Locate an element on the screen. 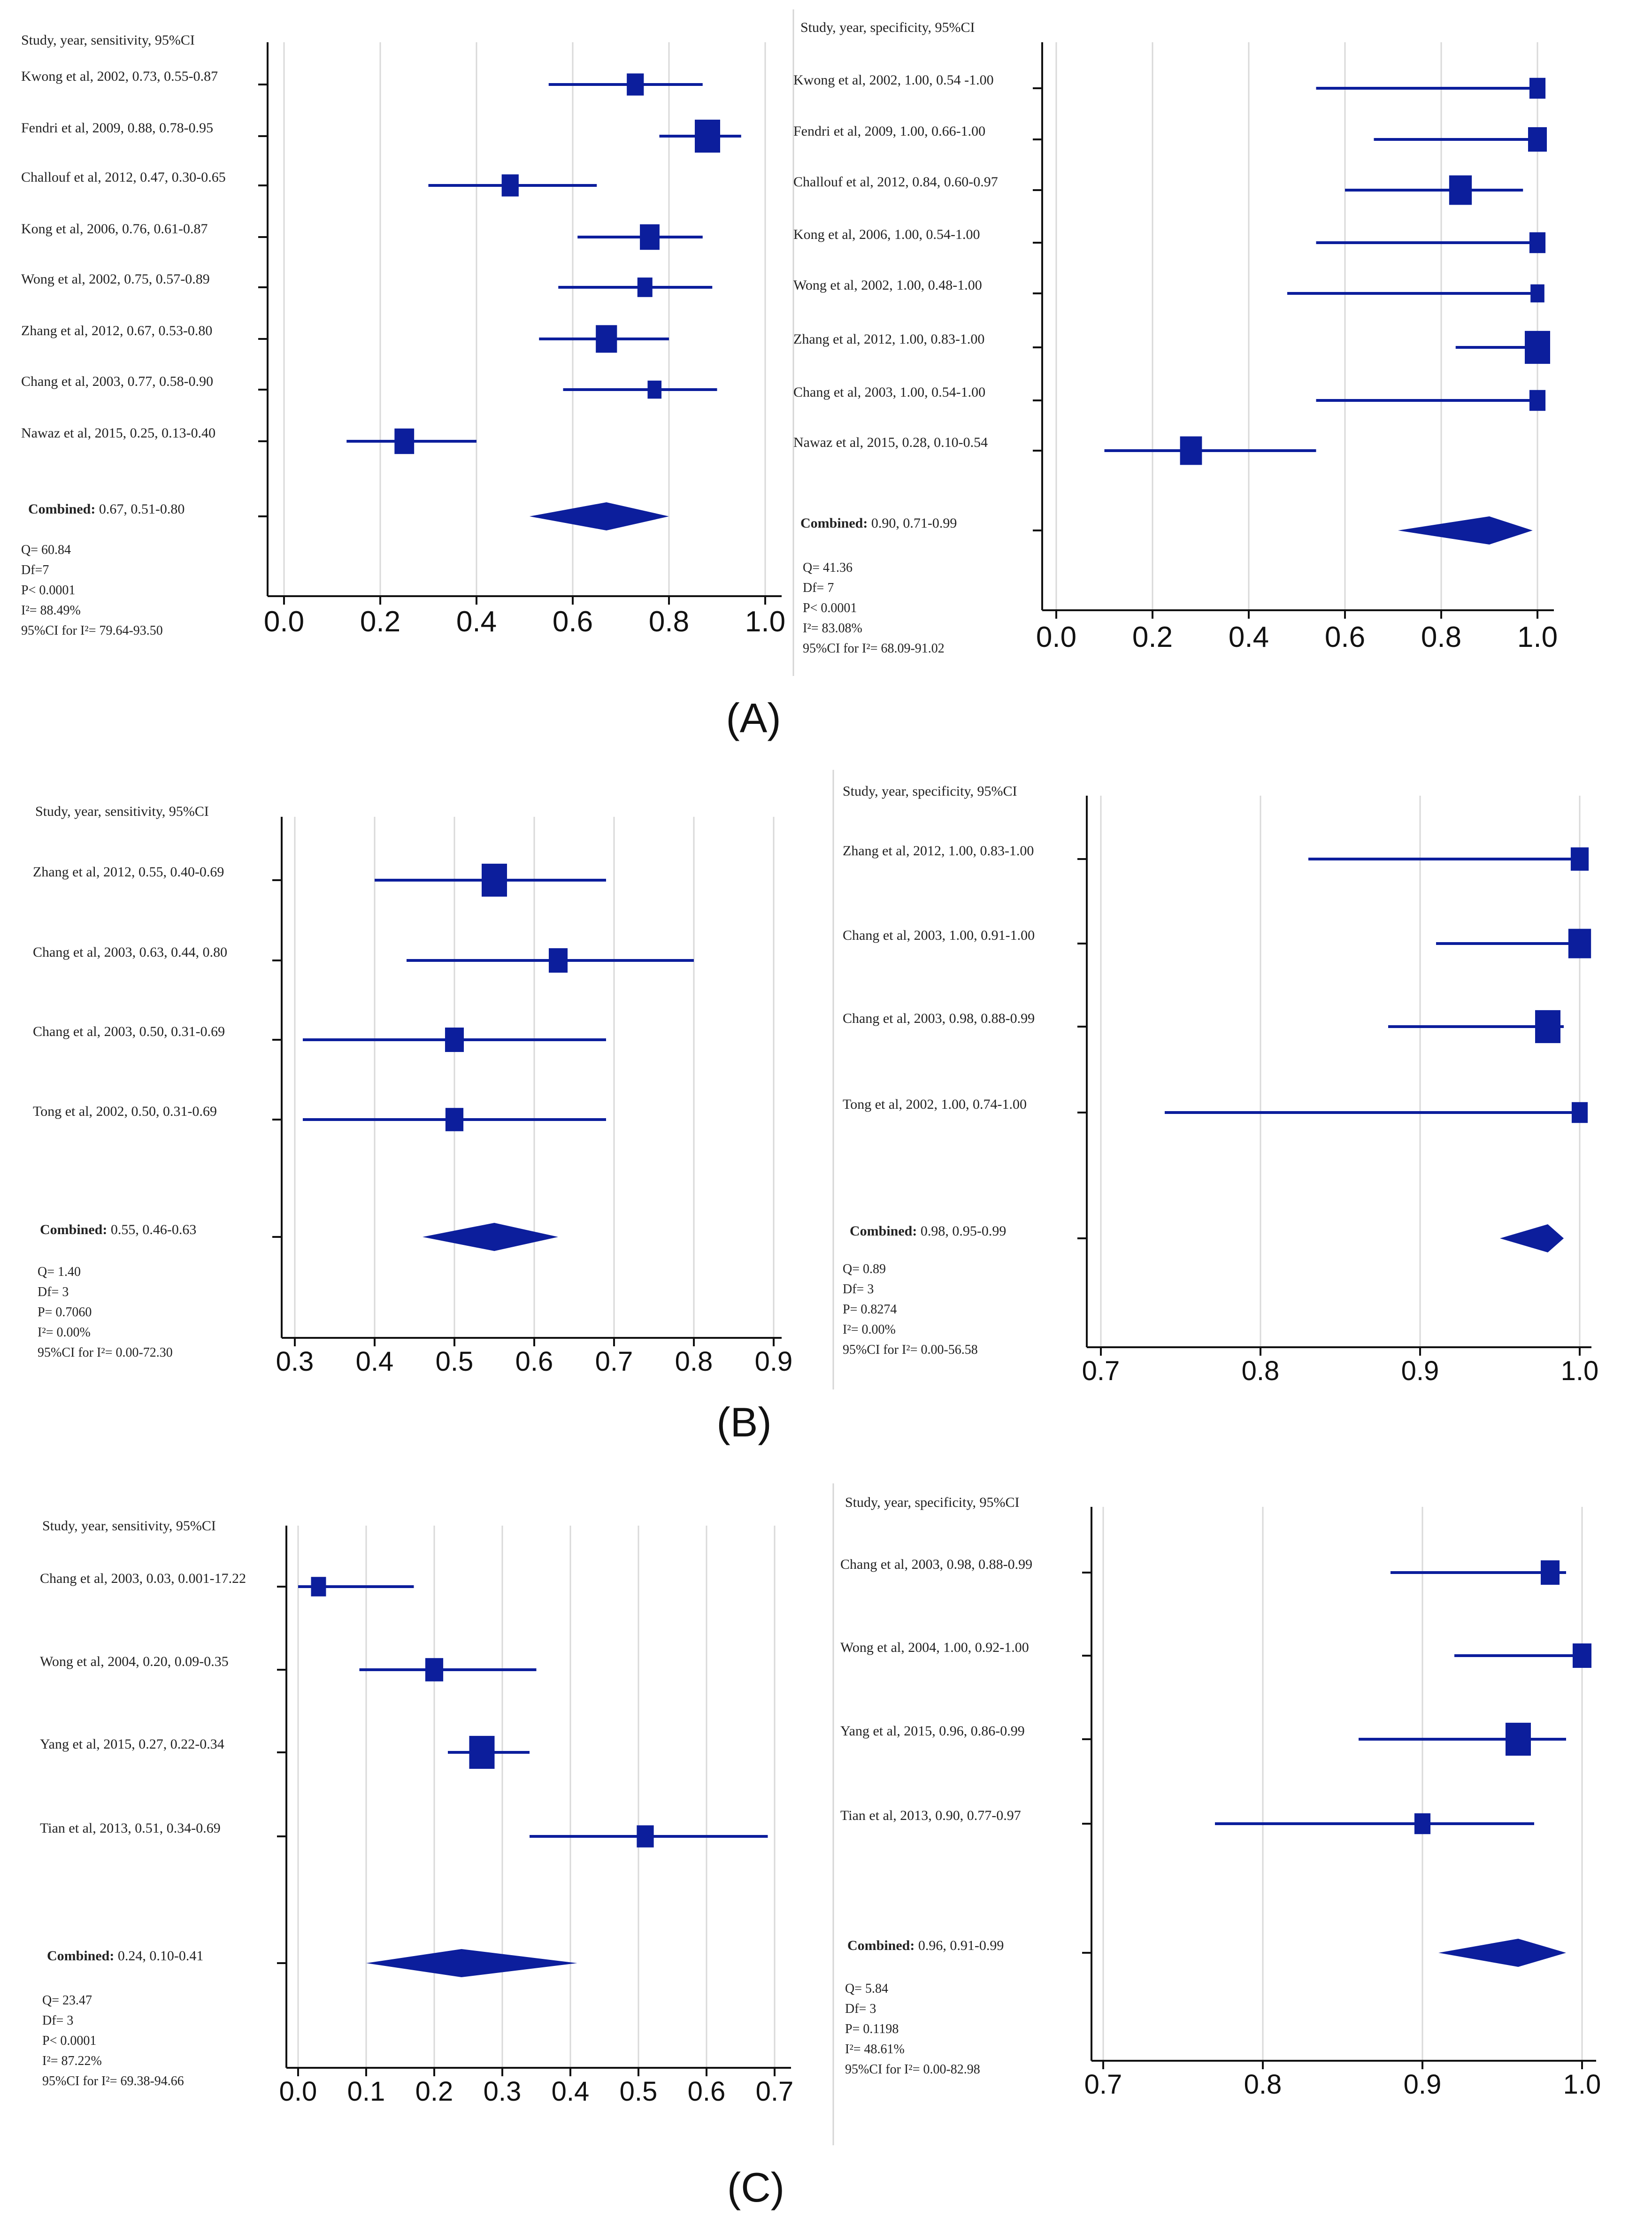 Image resolution: width=1652 pixels, height=2226 pixels. panel-c-right-tick-label: 1.0 is located at coordinates (1582, 2084).